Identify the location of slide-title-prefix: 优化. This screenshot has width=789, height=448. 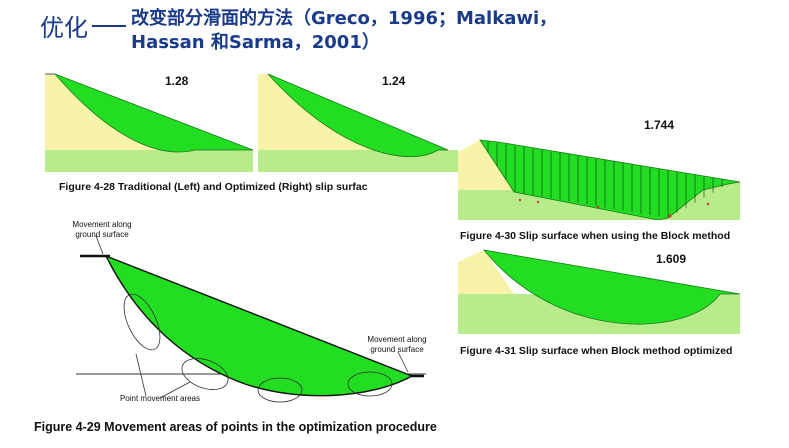
(64, 28).